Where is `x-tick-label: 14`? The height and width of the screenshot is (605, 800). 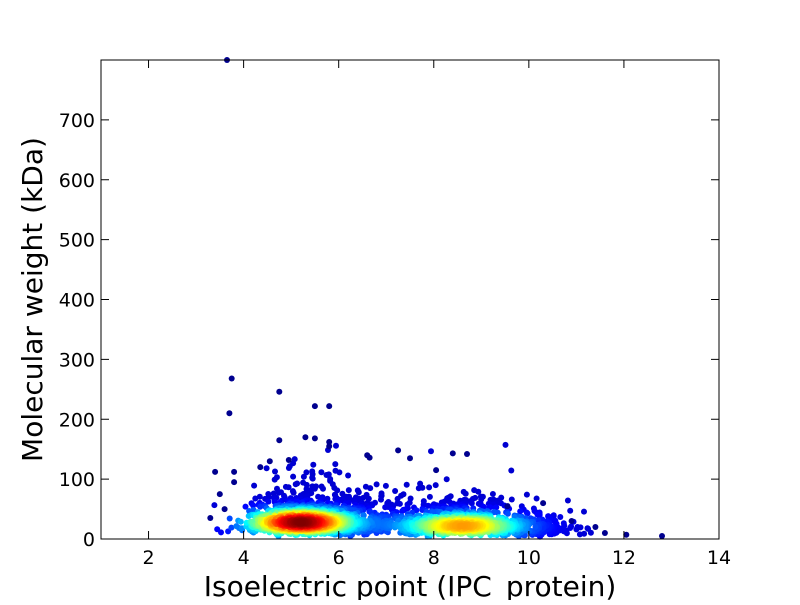
x-tick-label: 14 is located at coordinates (719, 558).